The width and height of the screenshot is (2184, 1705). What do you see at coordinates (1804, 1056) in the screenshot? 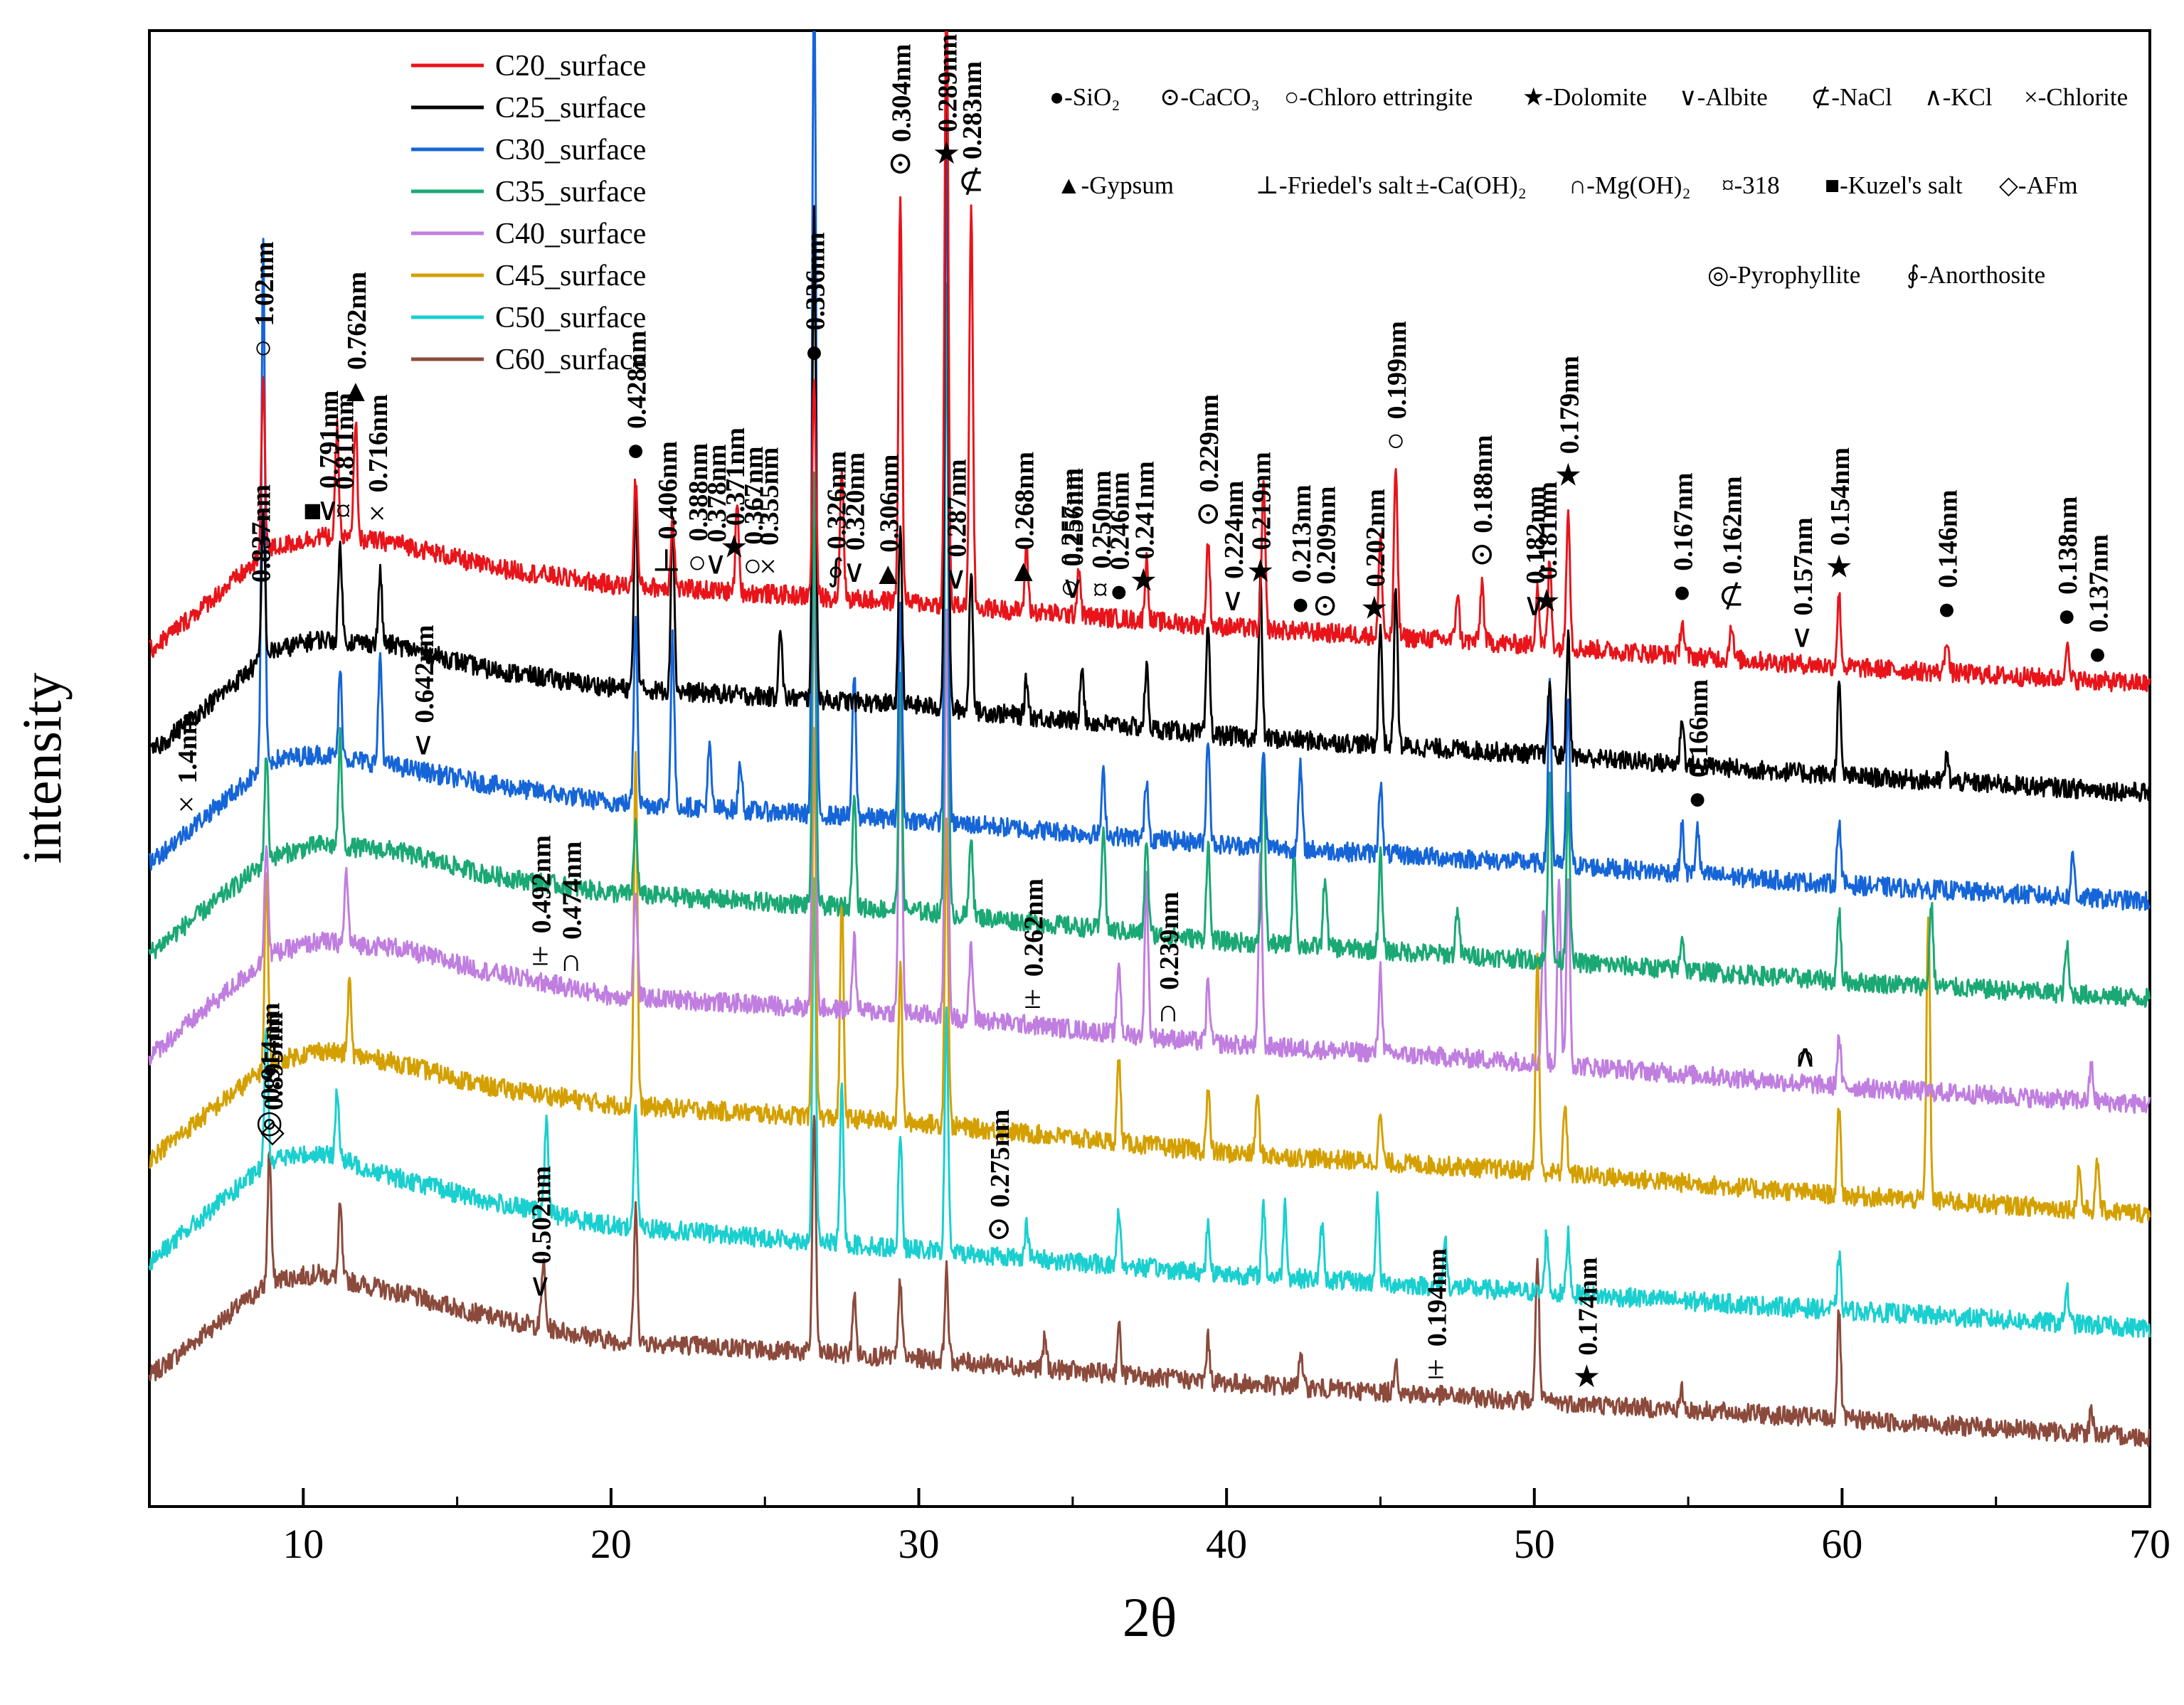
I see `peak-marker: ∧` at bounding box center [1804, 1056].